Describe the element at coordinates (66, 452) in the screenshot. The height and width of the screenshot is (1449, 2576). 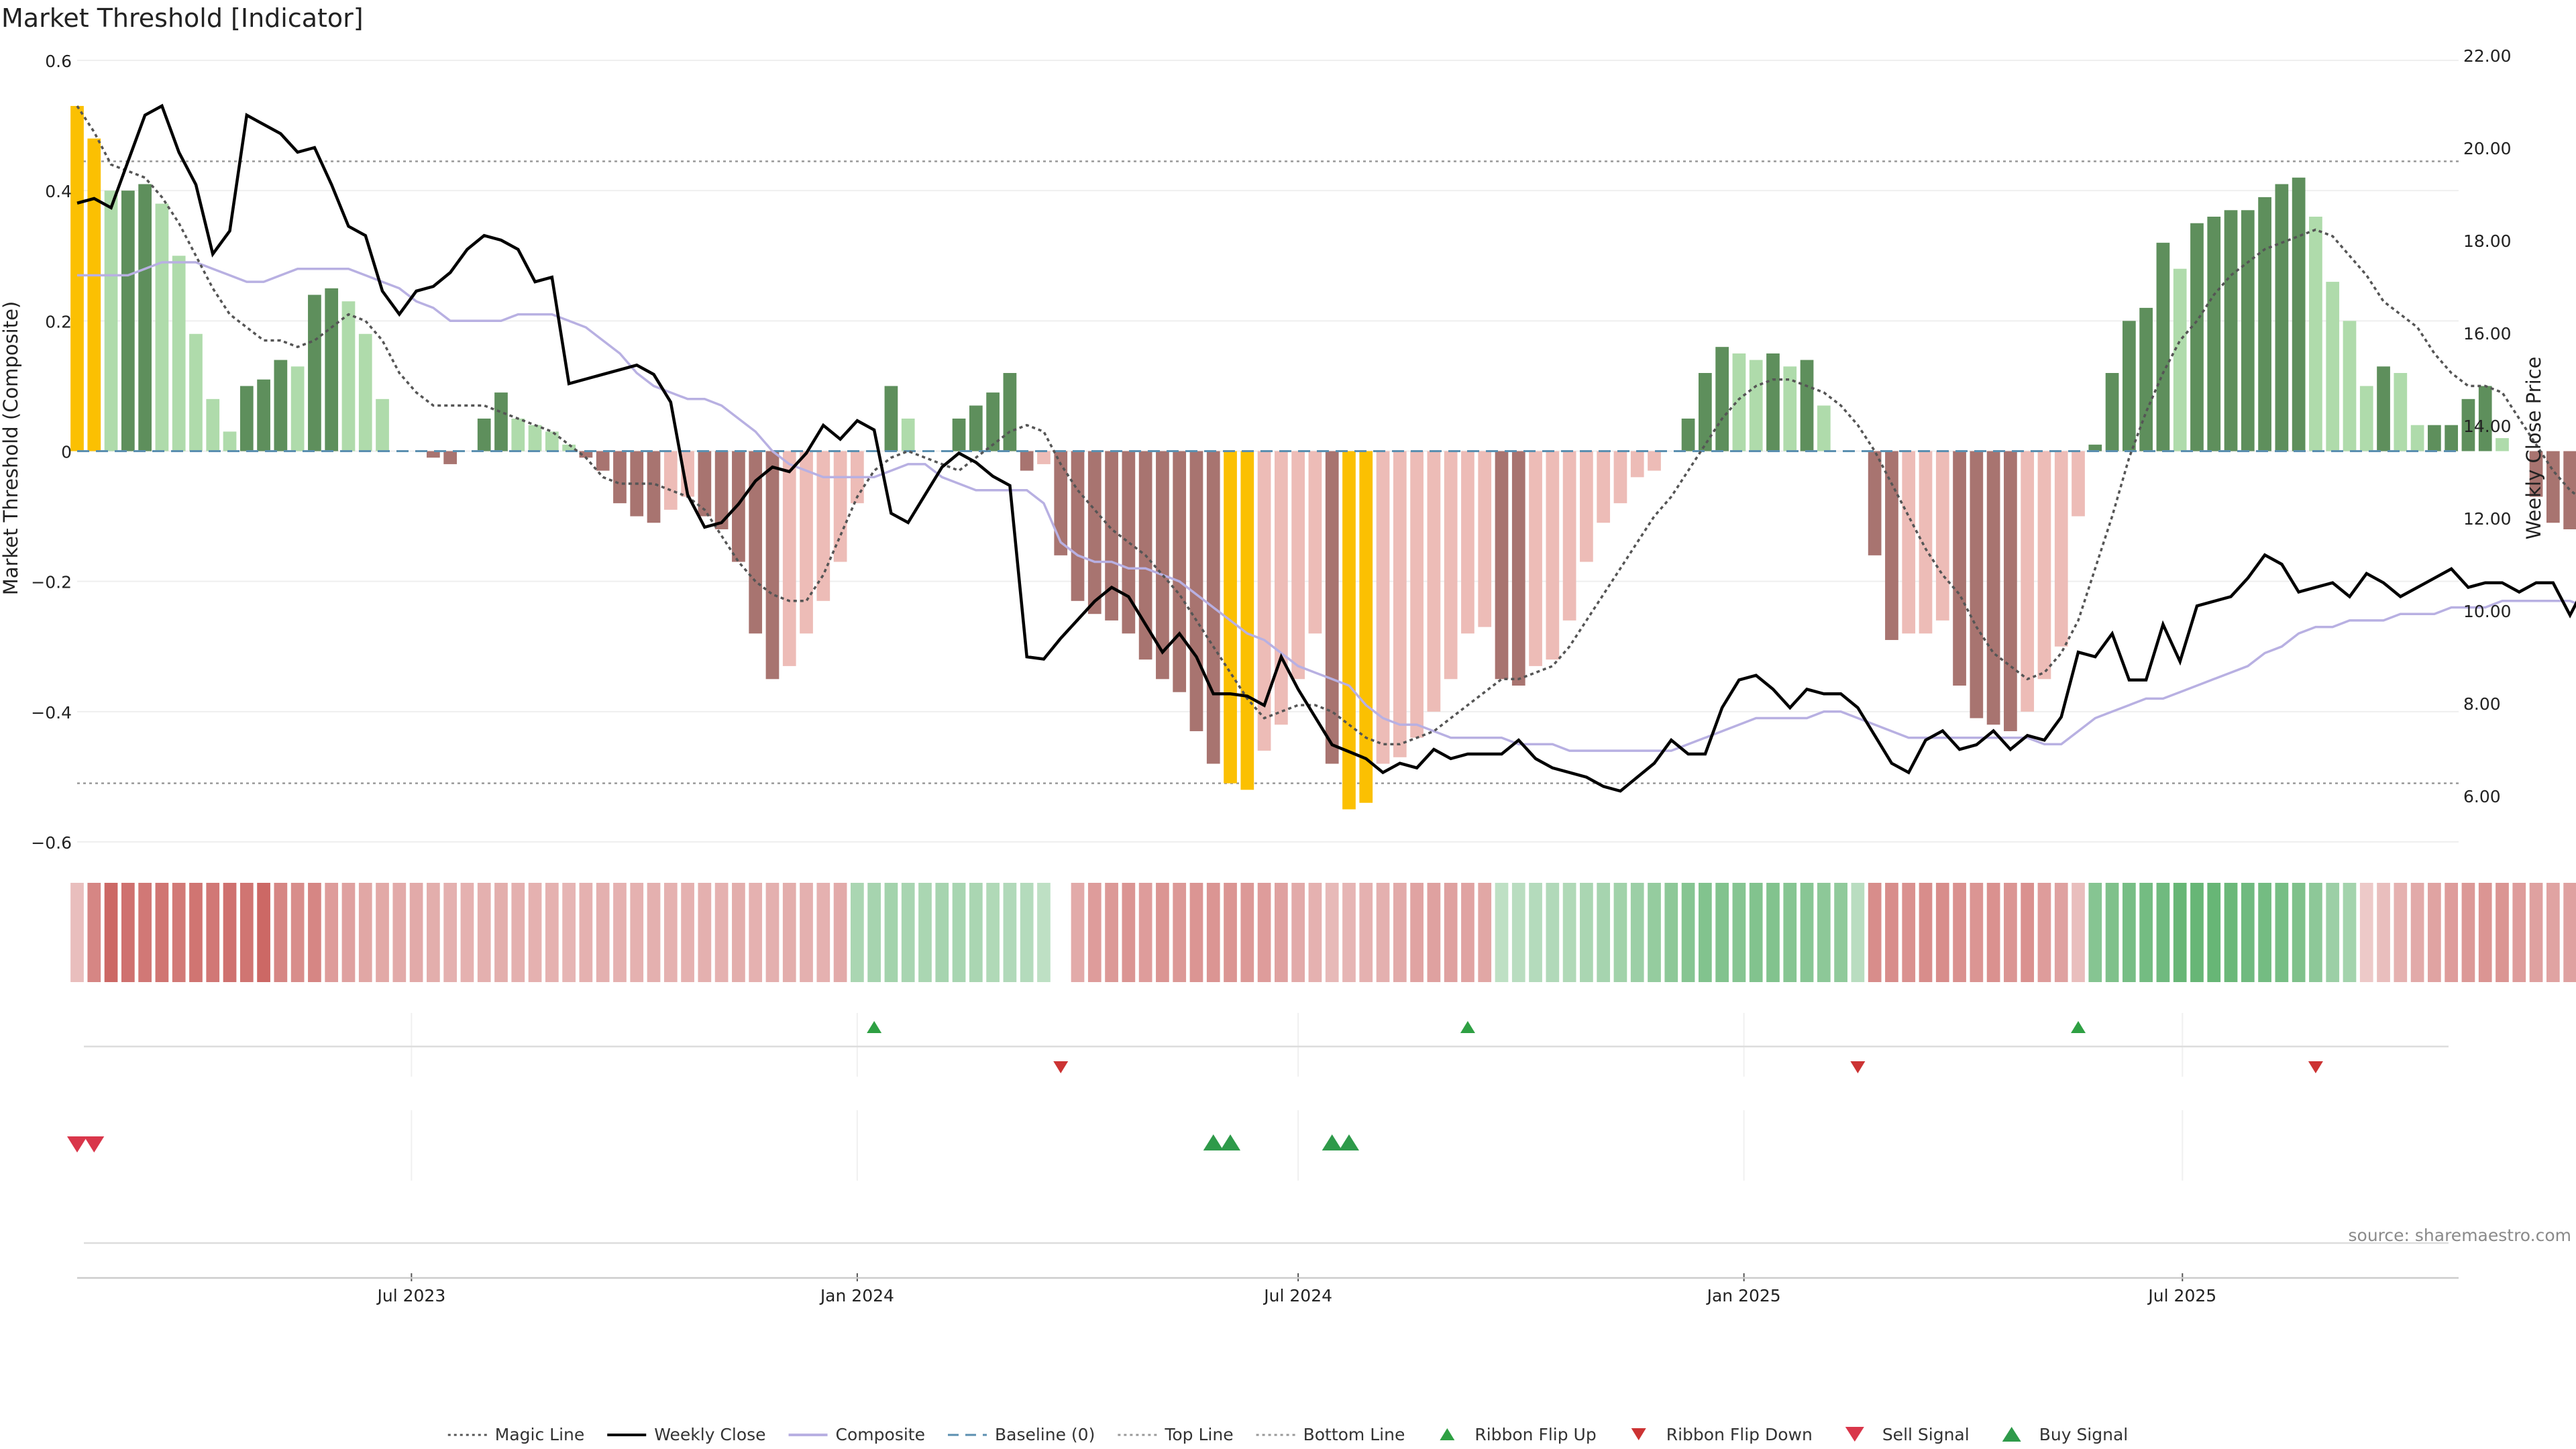
I see `y-tick-label: 0` at that location.